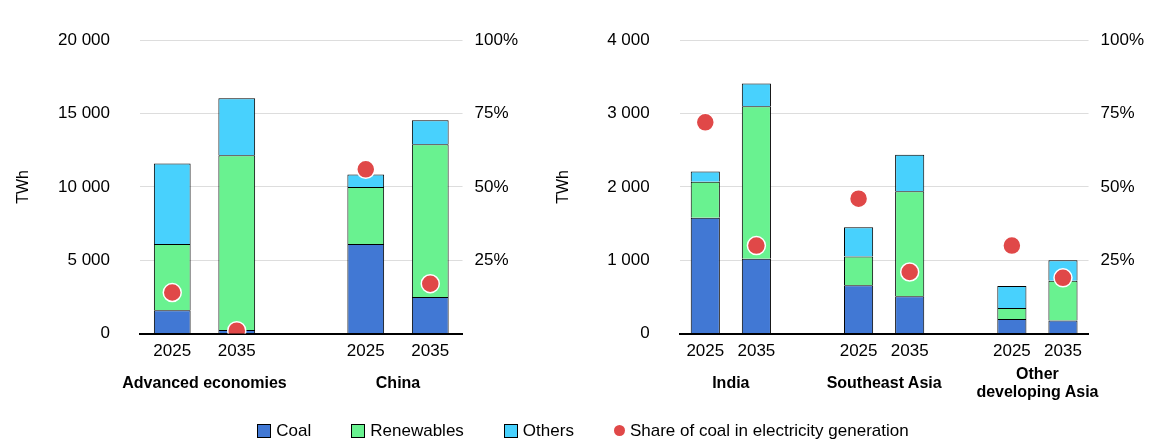 The height and width of the screenshot is (441, 1166). I want to click on legend-label: Share of coal in electricity generation, so click(769, 430).